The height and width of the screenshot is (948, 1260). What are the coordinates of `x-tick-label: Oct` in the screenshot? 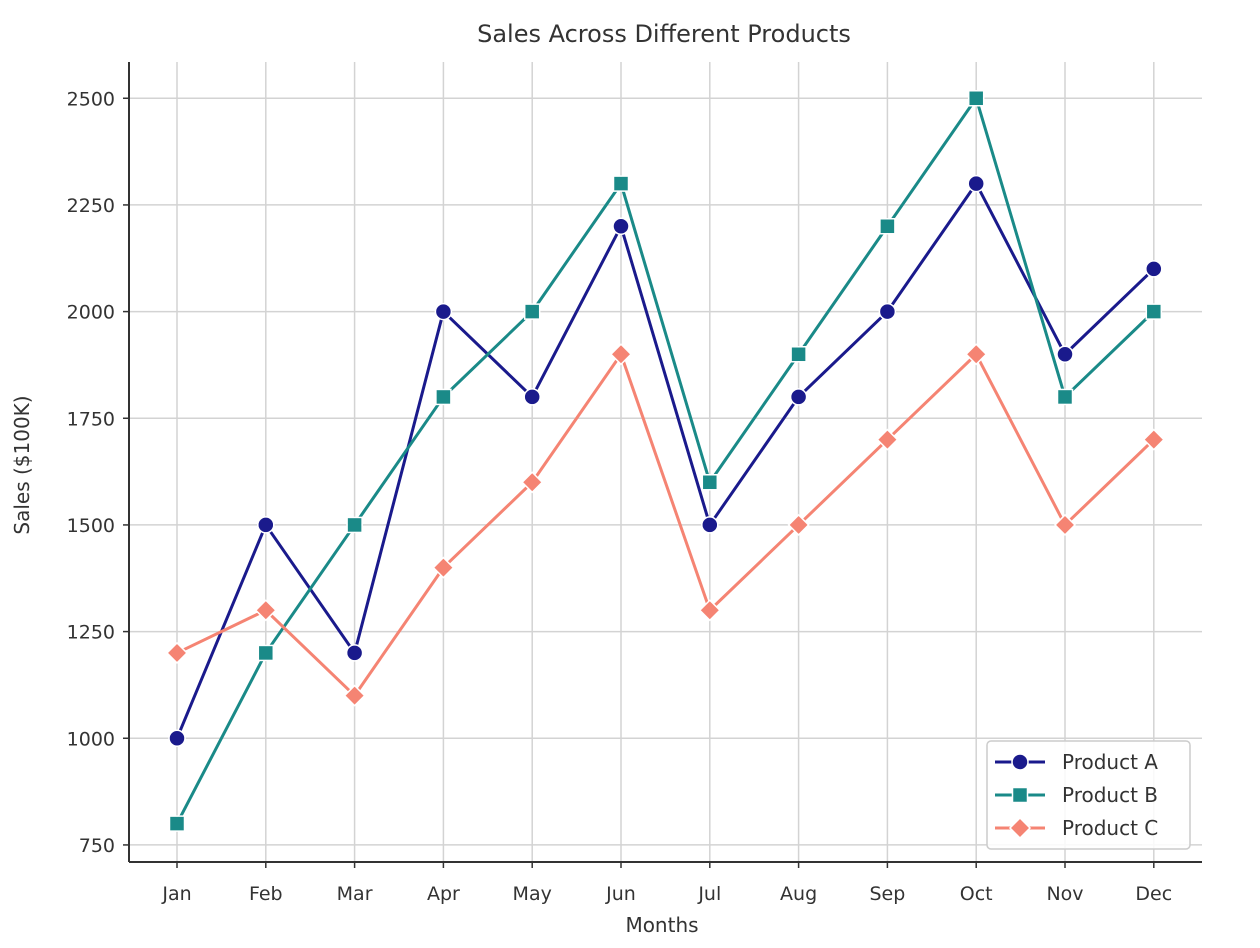 It's located at (976, 894).